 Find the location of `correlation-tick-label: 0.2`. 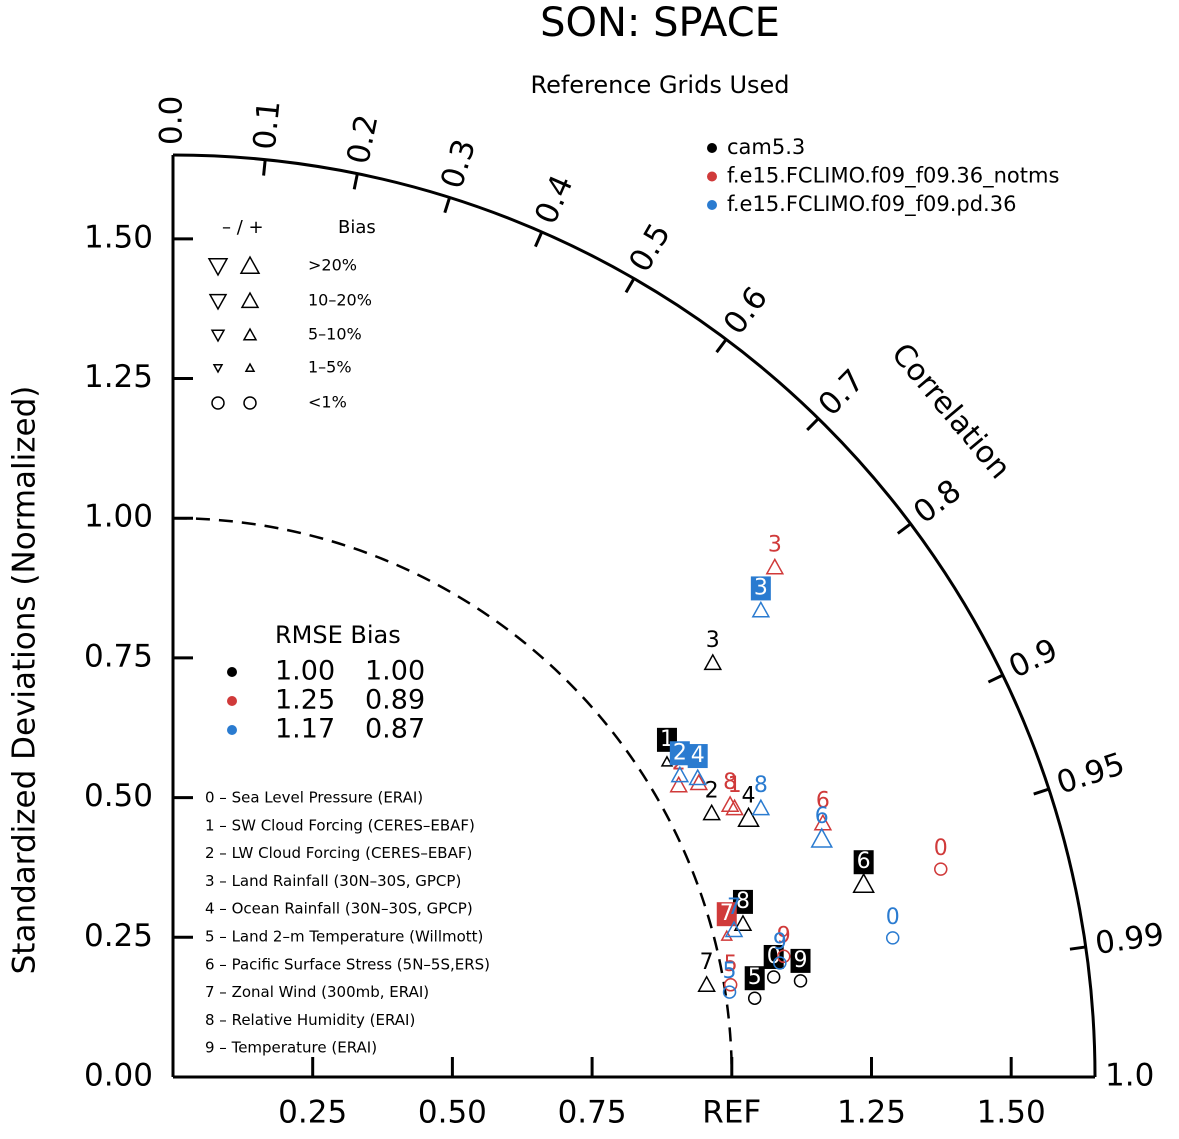

correlation-tick-label: 0.2 is located at coordinates (362, 140).